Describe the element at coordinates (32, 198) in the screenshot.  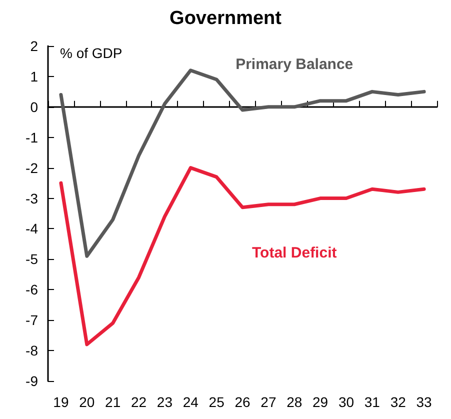
I see `y-tick-label: -3` at that location.